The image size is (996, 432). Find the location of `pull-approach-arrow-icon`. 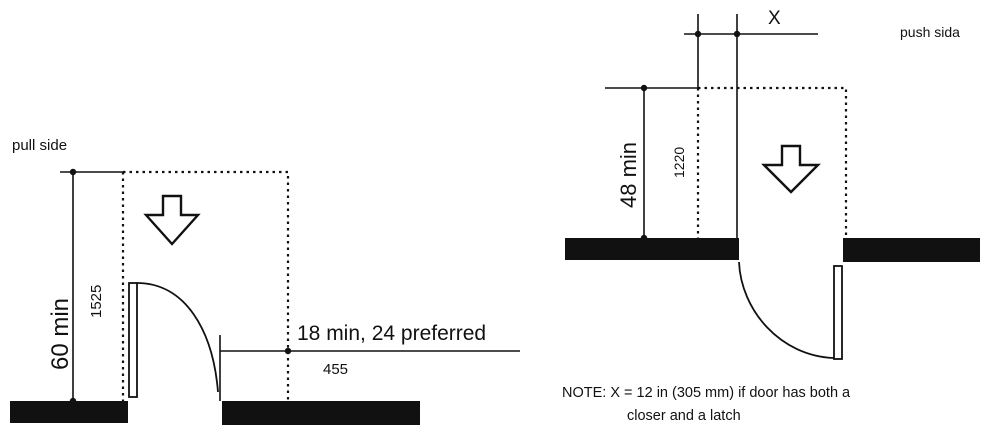

pull-approach-arrow-icon is located at coordinates (172, 220).